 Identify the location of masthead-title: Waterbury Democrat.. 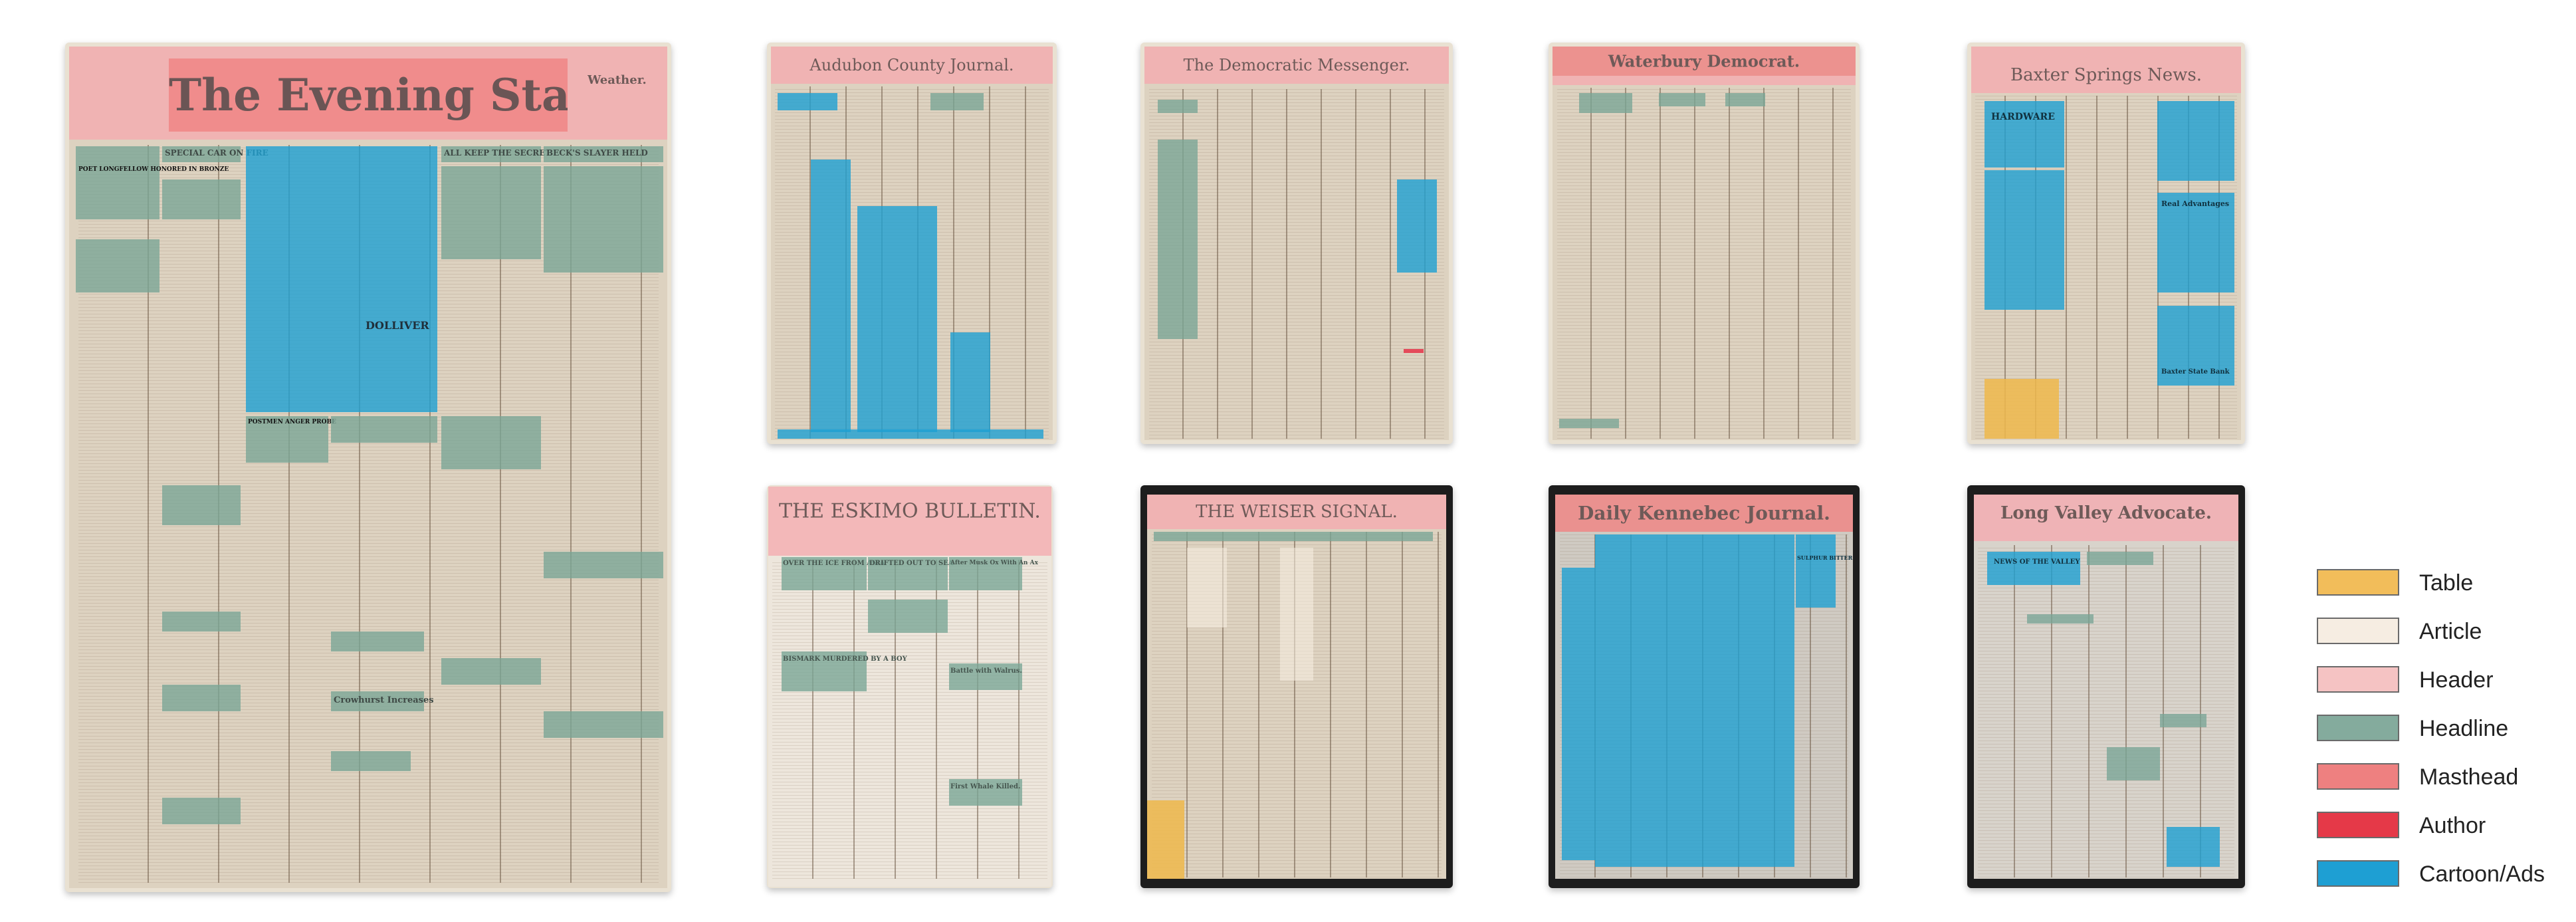
(1704, 61).